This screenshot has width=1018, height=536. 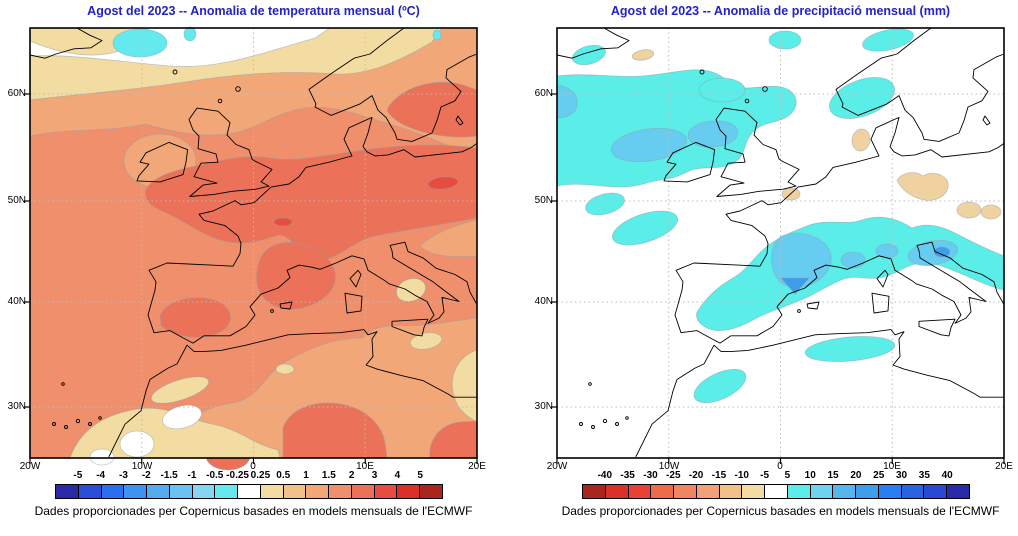 What do you see at coordinates (810, 475) in the screenshot?
I see `colorbar-tick-label: 10` at bounding box center [810, 475].